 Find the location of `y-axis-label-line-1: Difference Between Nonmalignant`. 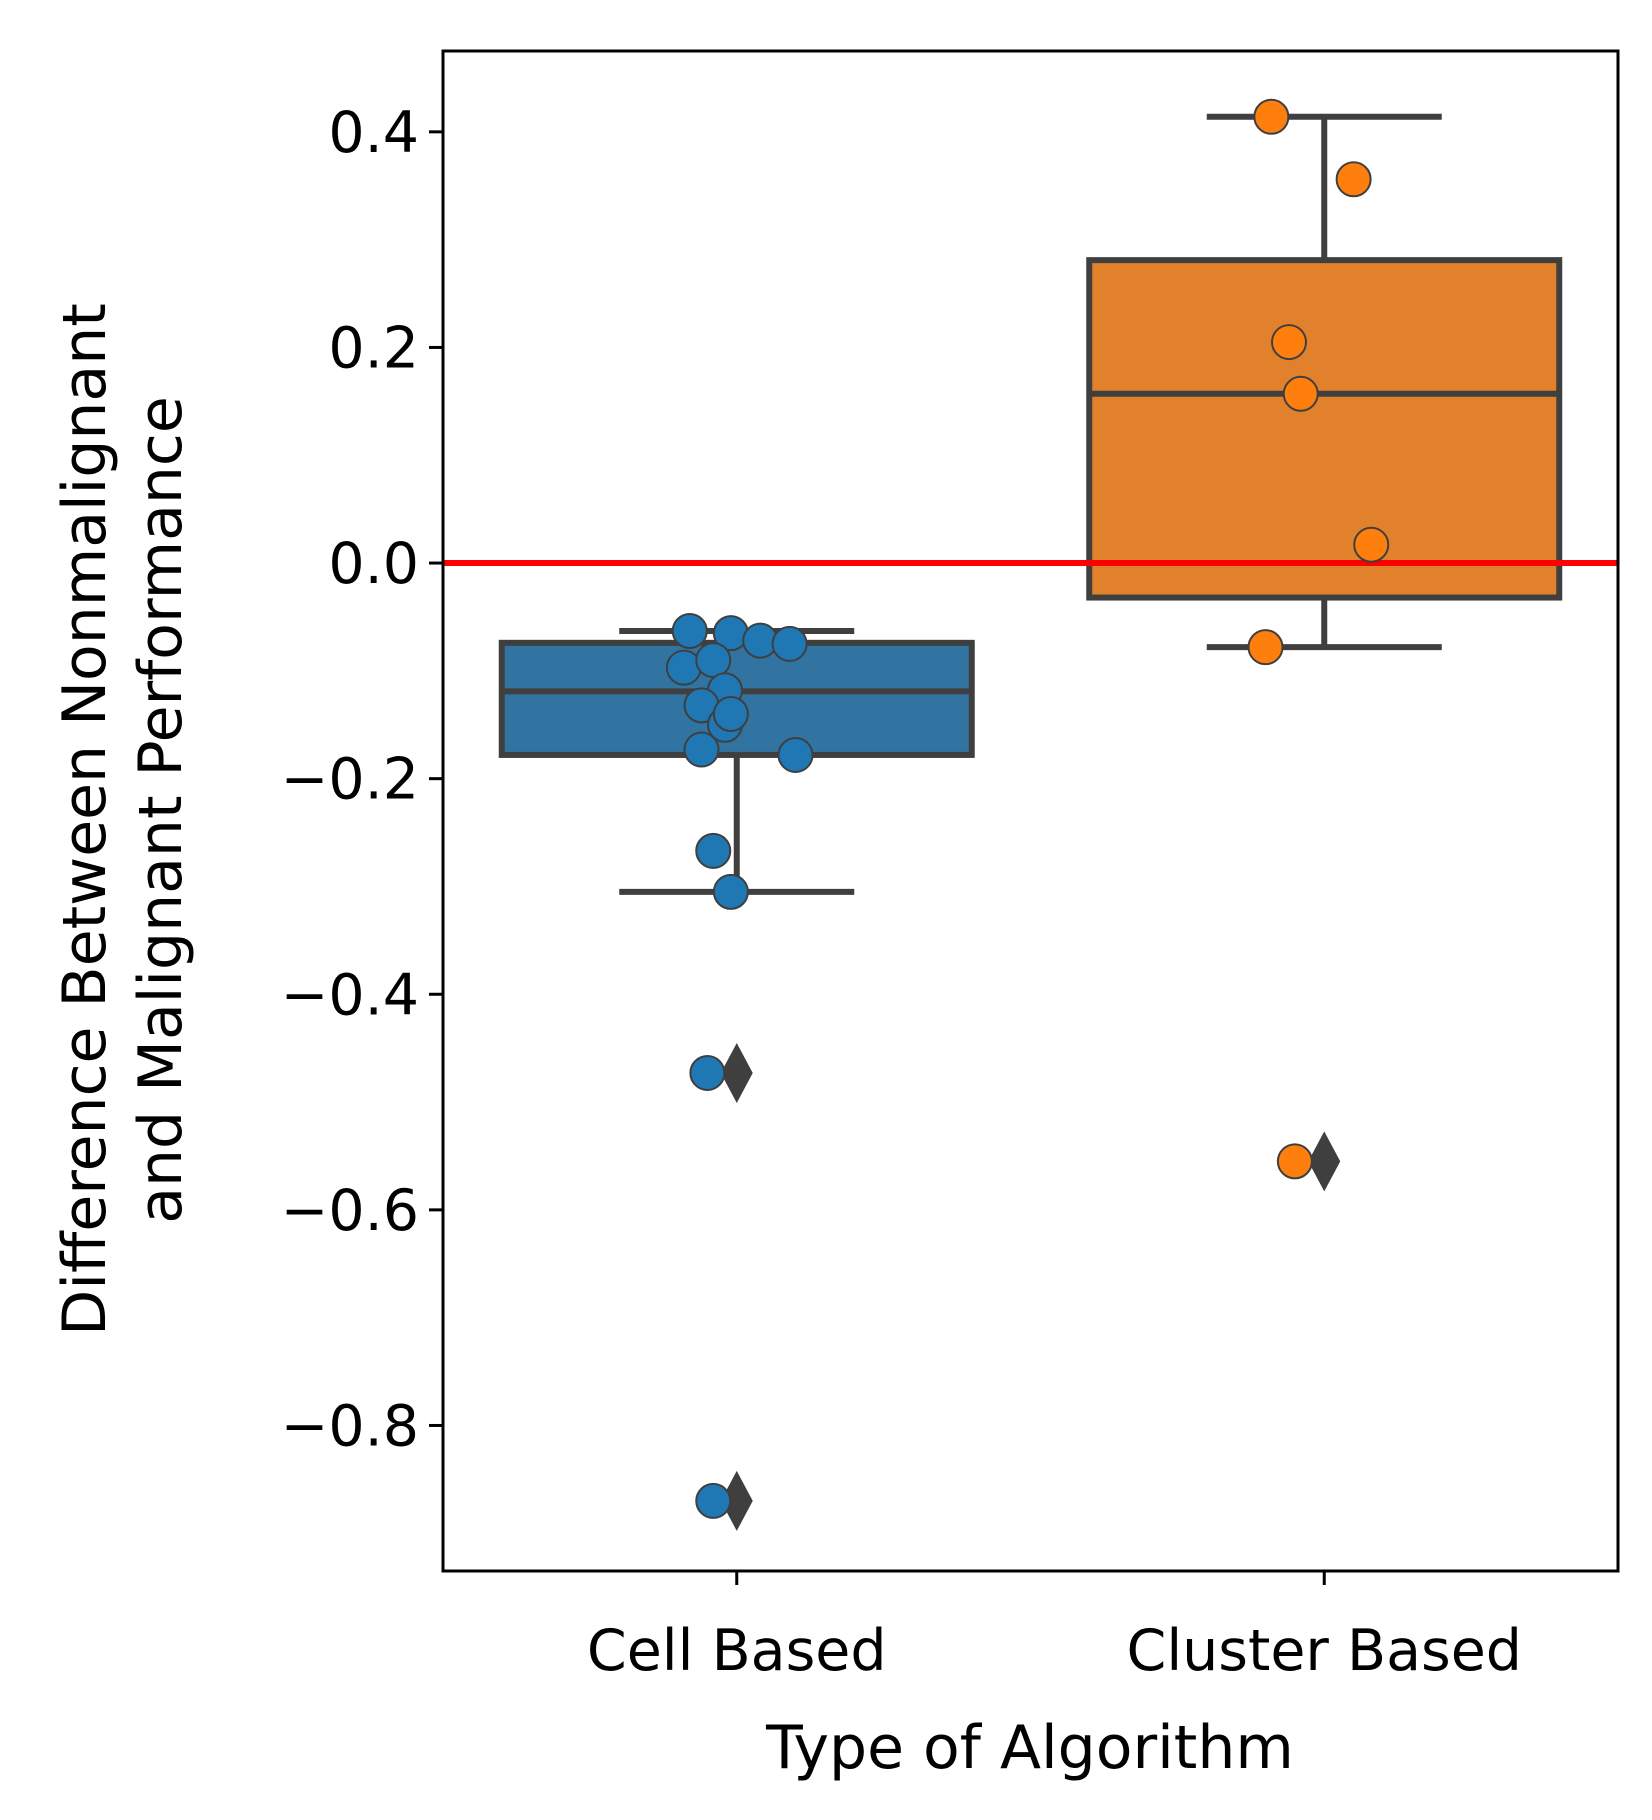

y-axis-label-line-1: Difference Between Nonmalignant is located at coordinates (85, 819).